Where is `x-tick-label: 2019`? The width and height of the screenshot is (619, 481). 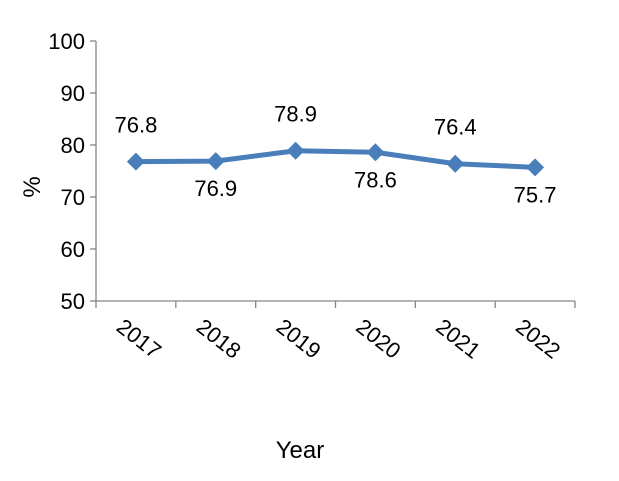 x-tick-label: 2019 is located at coordinates (299, 339).